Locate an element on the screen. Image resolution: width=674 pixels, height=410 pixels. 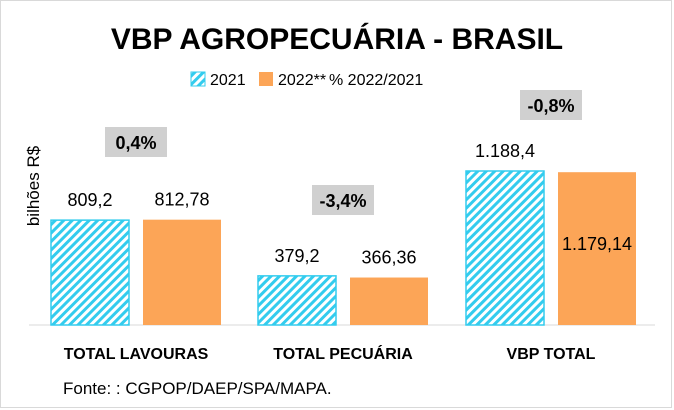
bar-2021-total-pecuaria is located at coordinates (297, 300).